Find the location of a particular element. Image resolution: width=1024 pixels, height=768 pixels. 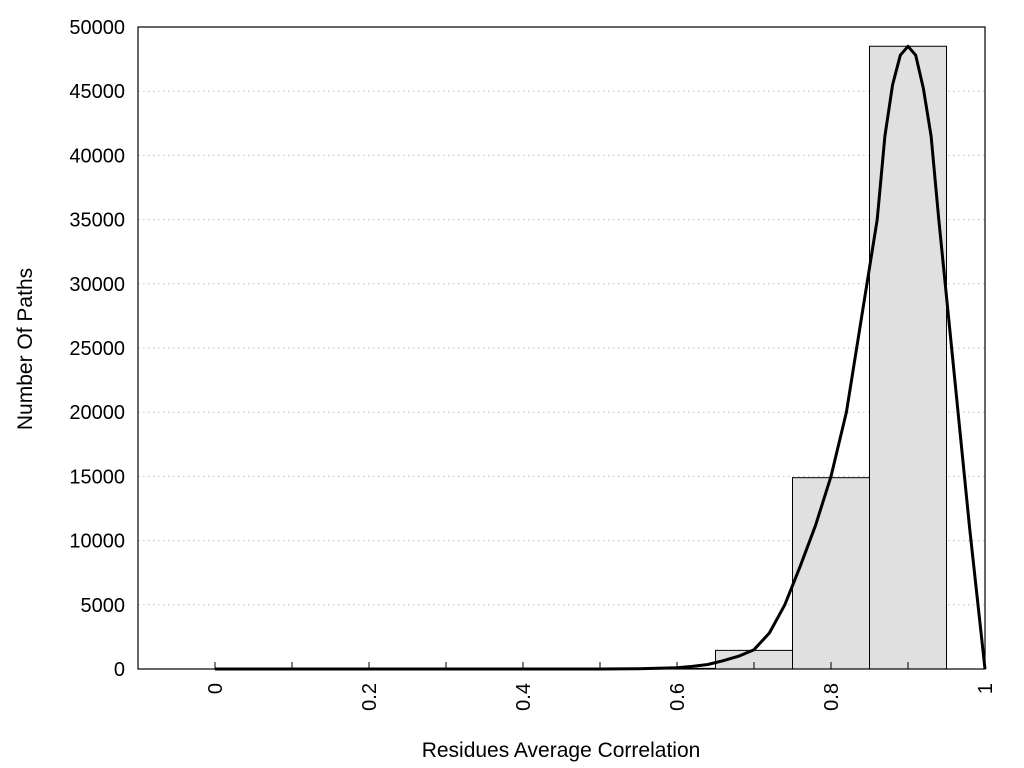

y-tick-label: 0 is located at coordinates (119, 670).